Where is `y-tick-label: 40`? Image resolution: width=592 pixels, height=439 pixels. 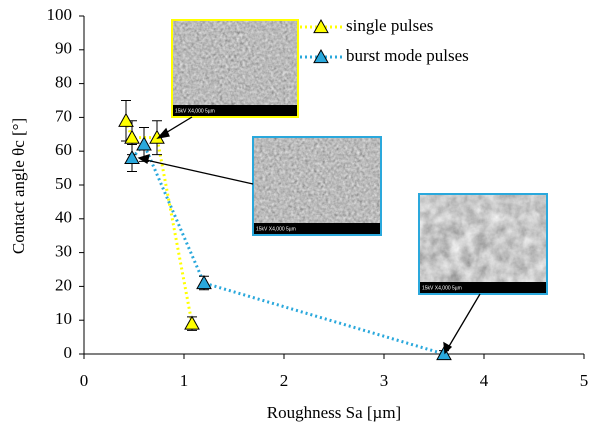
y-tick-label: 40 is located at coordinates (63, 217).